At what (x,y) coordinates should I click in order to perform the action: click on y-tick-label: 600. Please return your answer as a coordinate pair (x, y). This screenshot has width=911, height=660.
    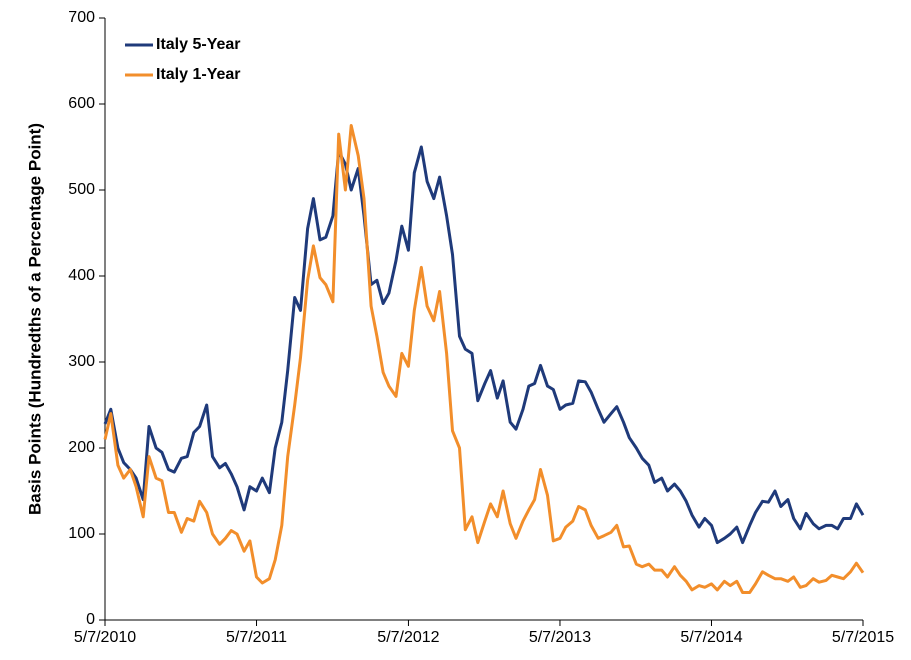
    Looking at the image, I should click on (81, 103).